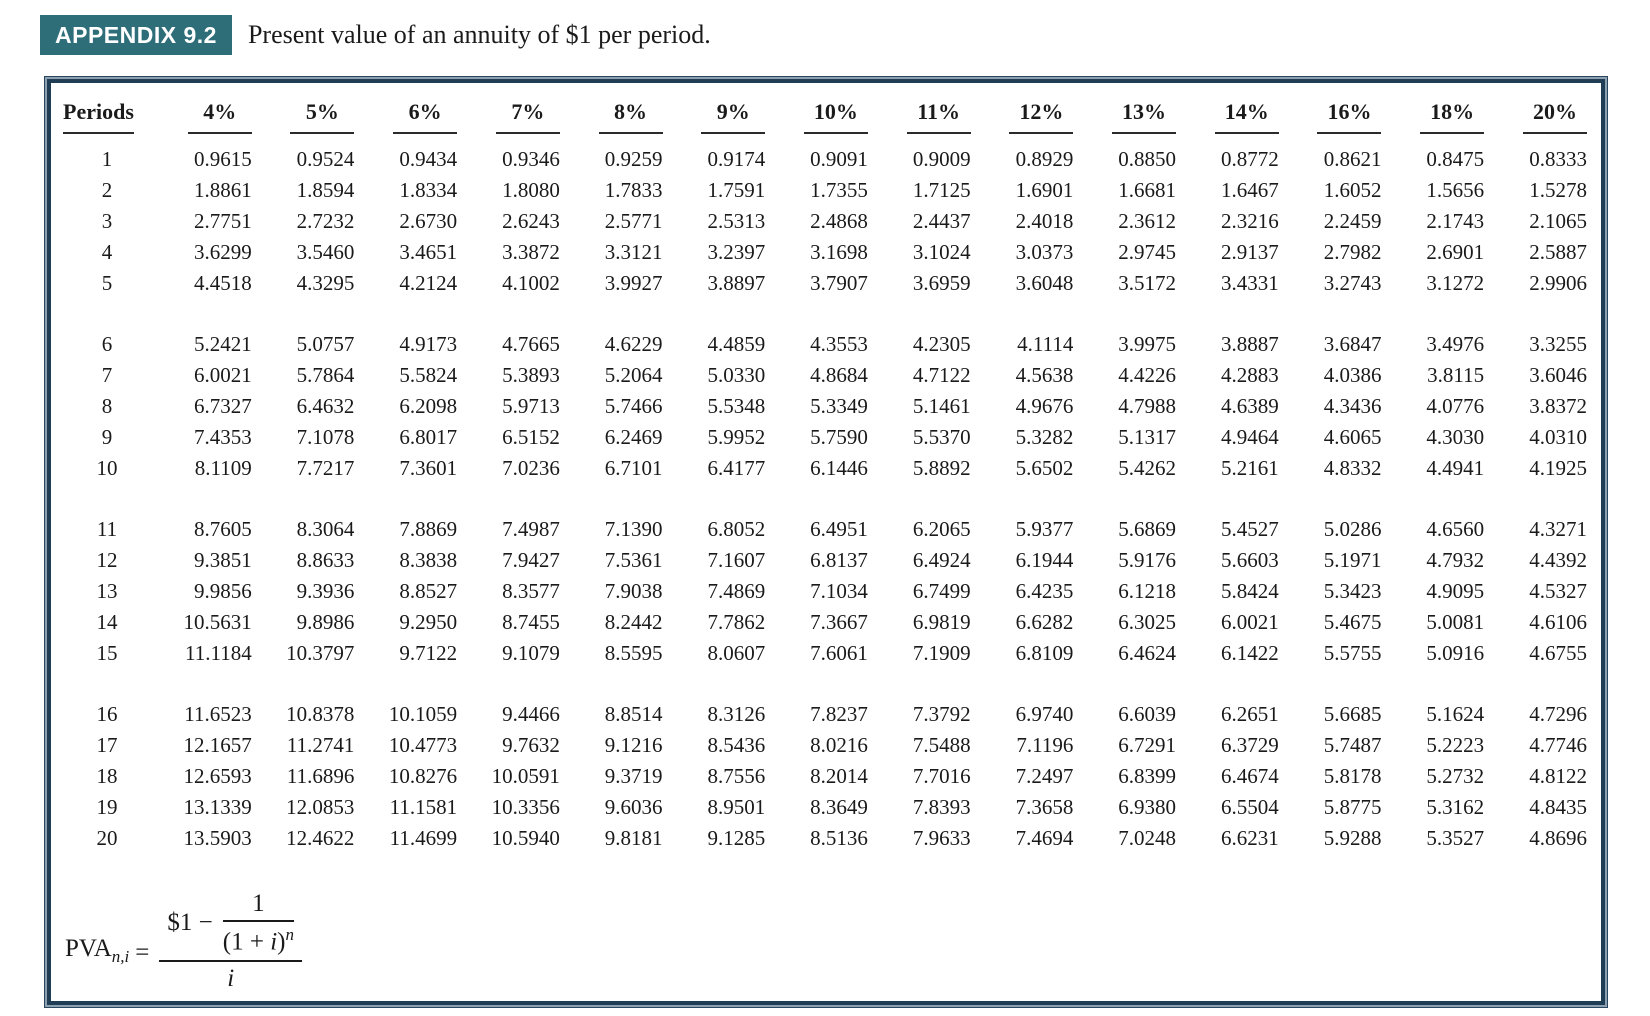 This screenshot has width=1650, height=1016. Describe the element at coordinates (1455, 807) in the screenshot. I see `pv-factor-cell: 5.3162` at that location.